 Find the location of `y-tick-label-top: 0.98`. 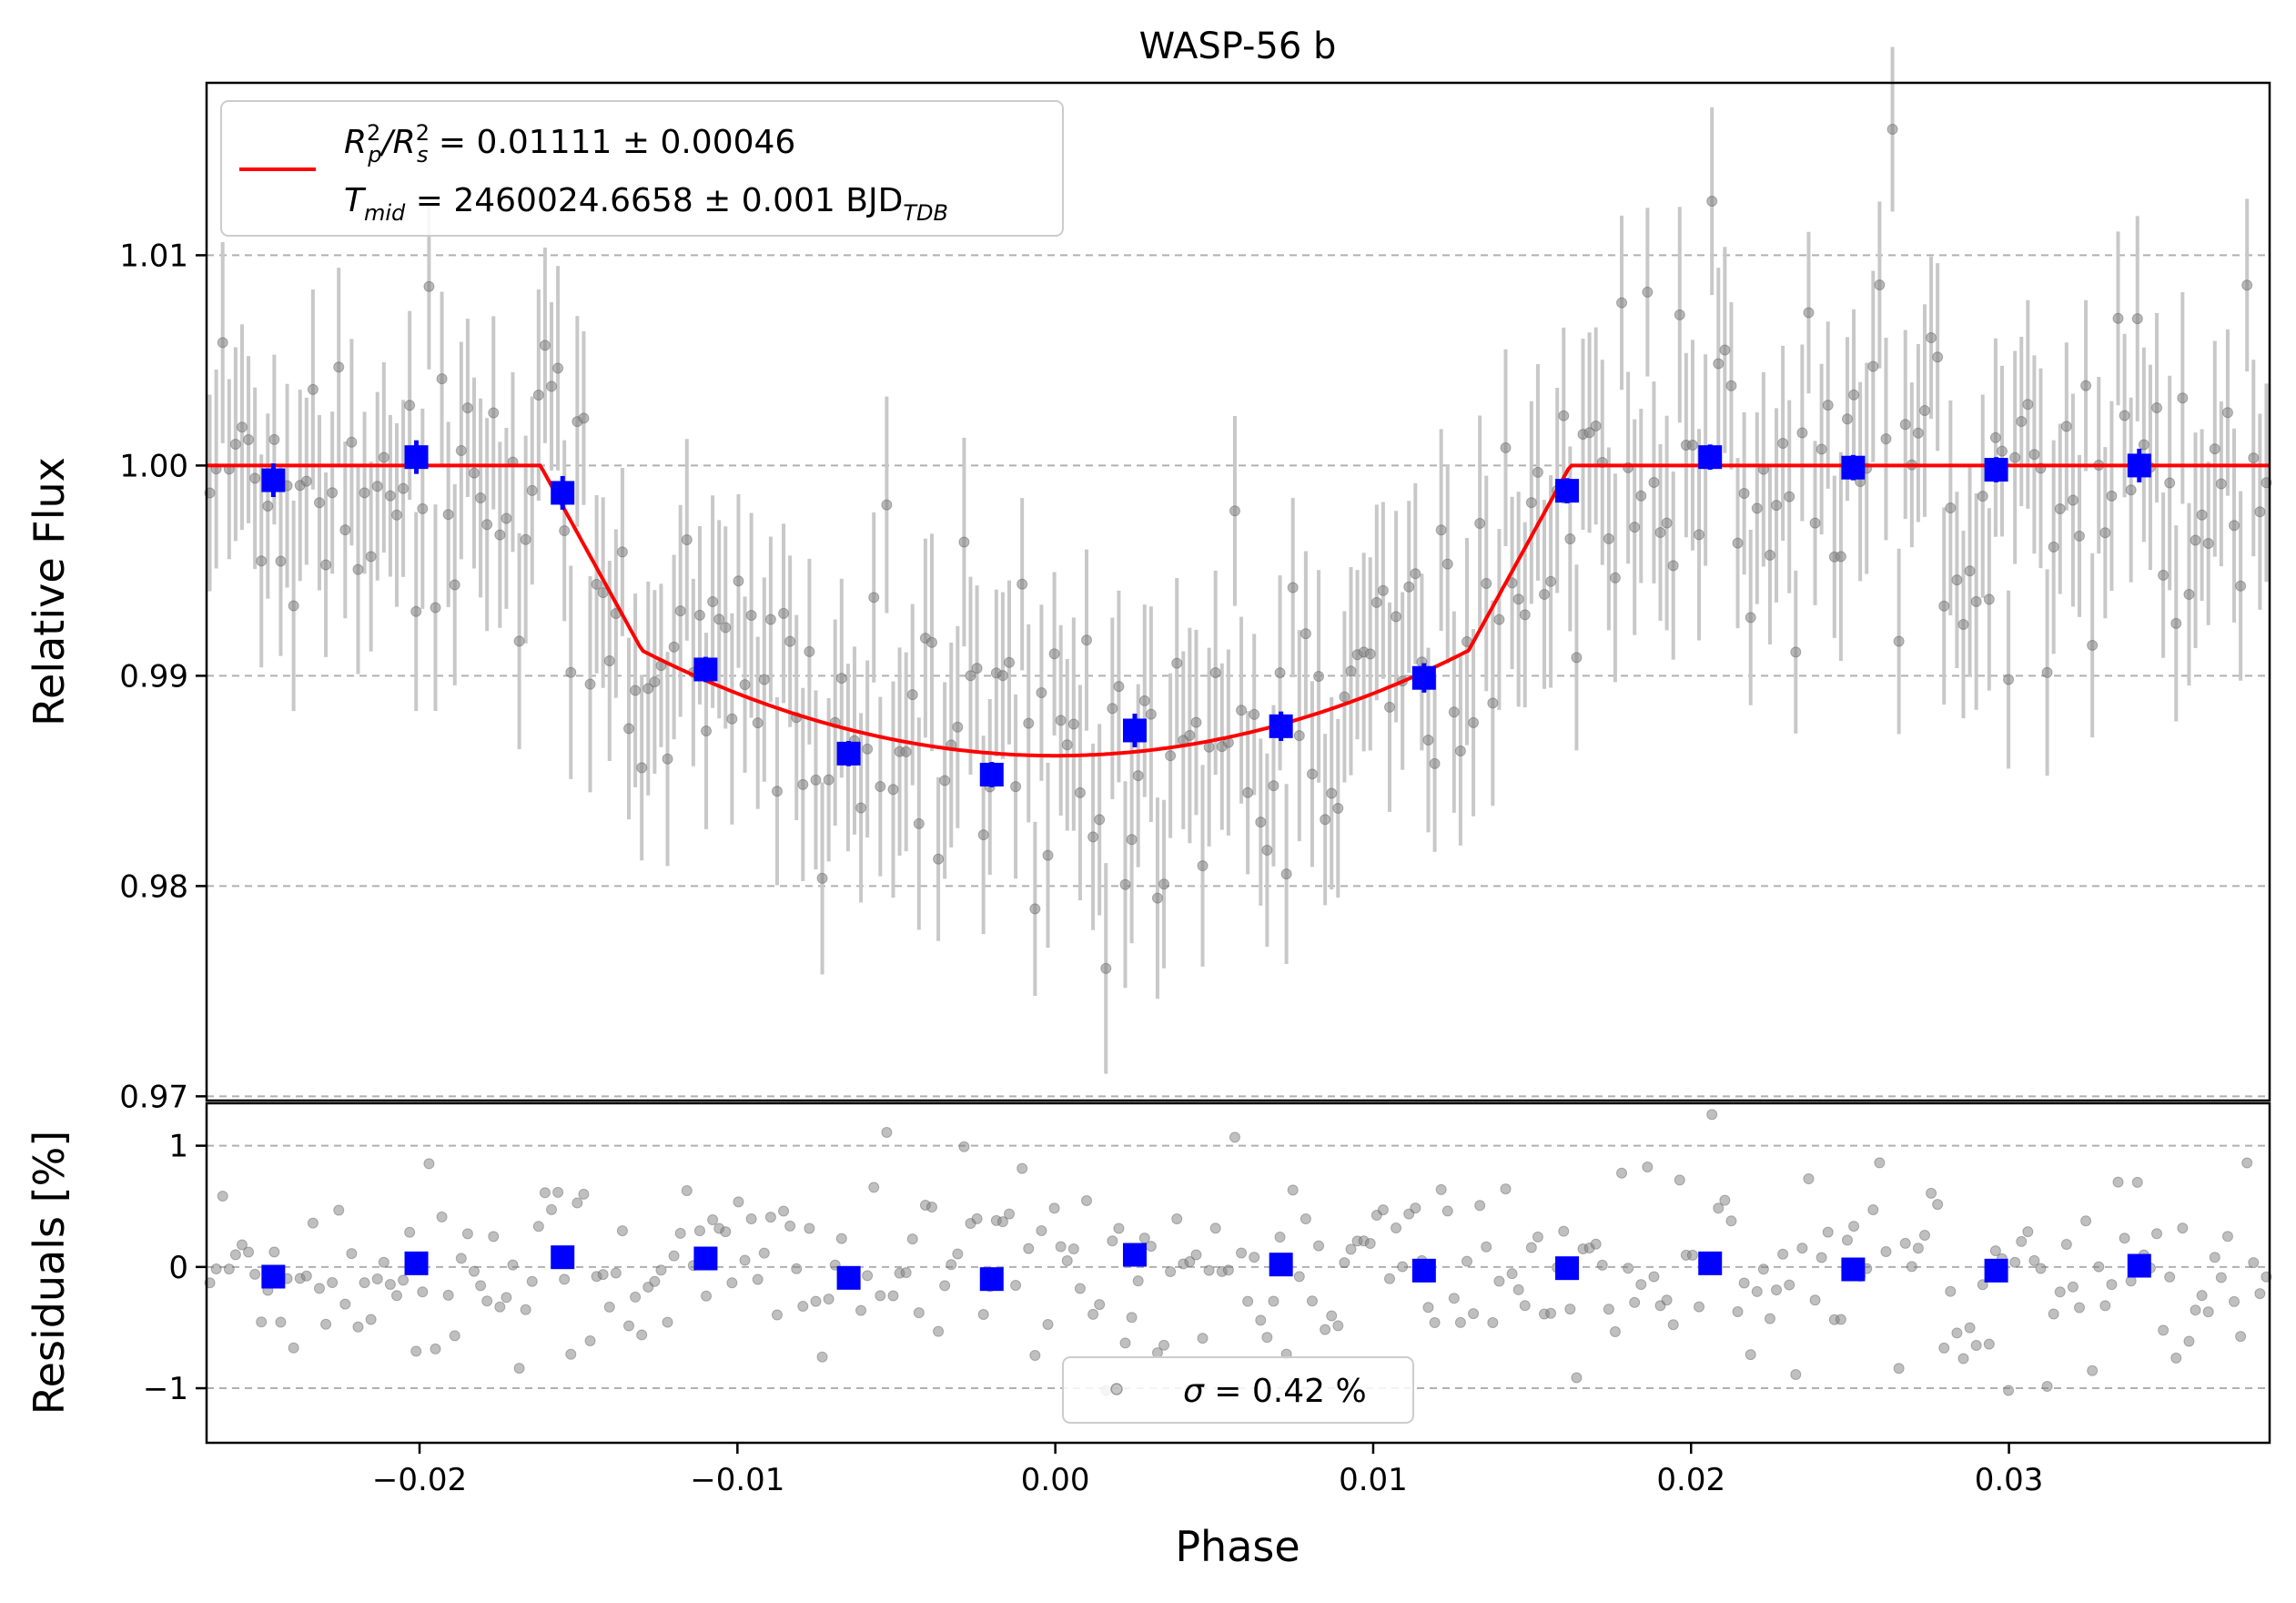

y-tick-label-top: 0.98 is located at coordinates (153, 886).